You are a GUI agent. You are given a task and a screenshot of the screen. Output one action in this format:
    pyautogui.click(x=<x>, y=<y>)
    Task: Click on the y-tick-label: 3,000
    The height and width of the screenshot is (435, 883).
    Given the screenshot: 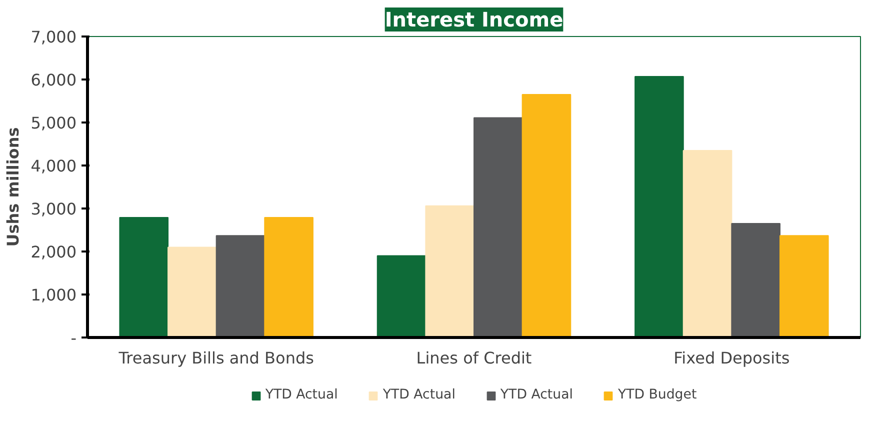 What is the action you would take?
    pyautogui.click(x=53, y=209)
    